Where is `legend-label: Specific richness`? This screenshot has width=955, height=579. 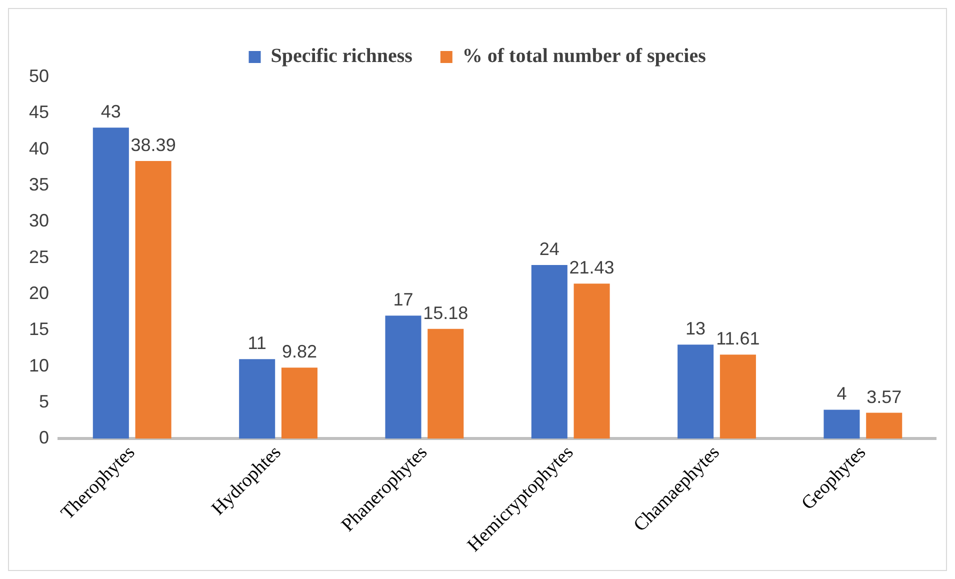
legend-label: Specific richness is located at coordinates (341, 56).